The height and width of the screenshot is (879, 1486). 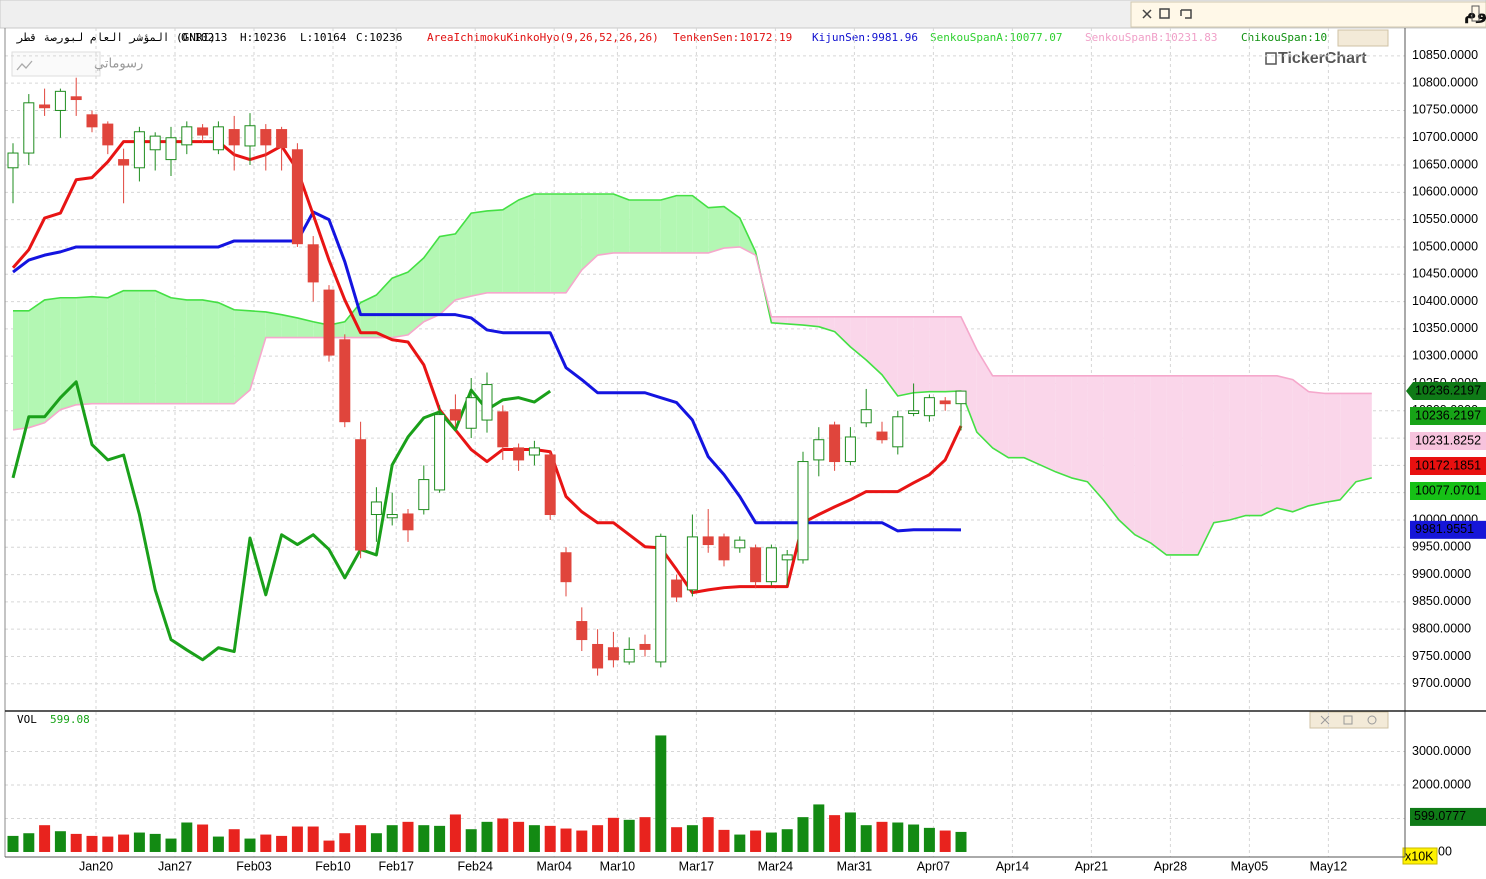 What do you see at coordinates (1445, 82) in the screenshot?
I see `y-tick-label: 10800.0000` at bounding box center [1445, 82].